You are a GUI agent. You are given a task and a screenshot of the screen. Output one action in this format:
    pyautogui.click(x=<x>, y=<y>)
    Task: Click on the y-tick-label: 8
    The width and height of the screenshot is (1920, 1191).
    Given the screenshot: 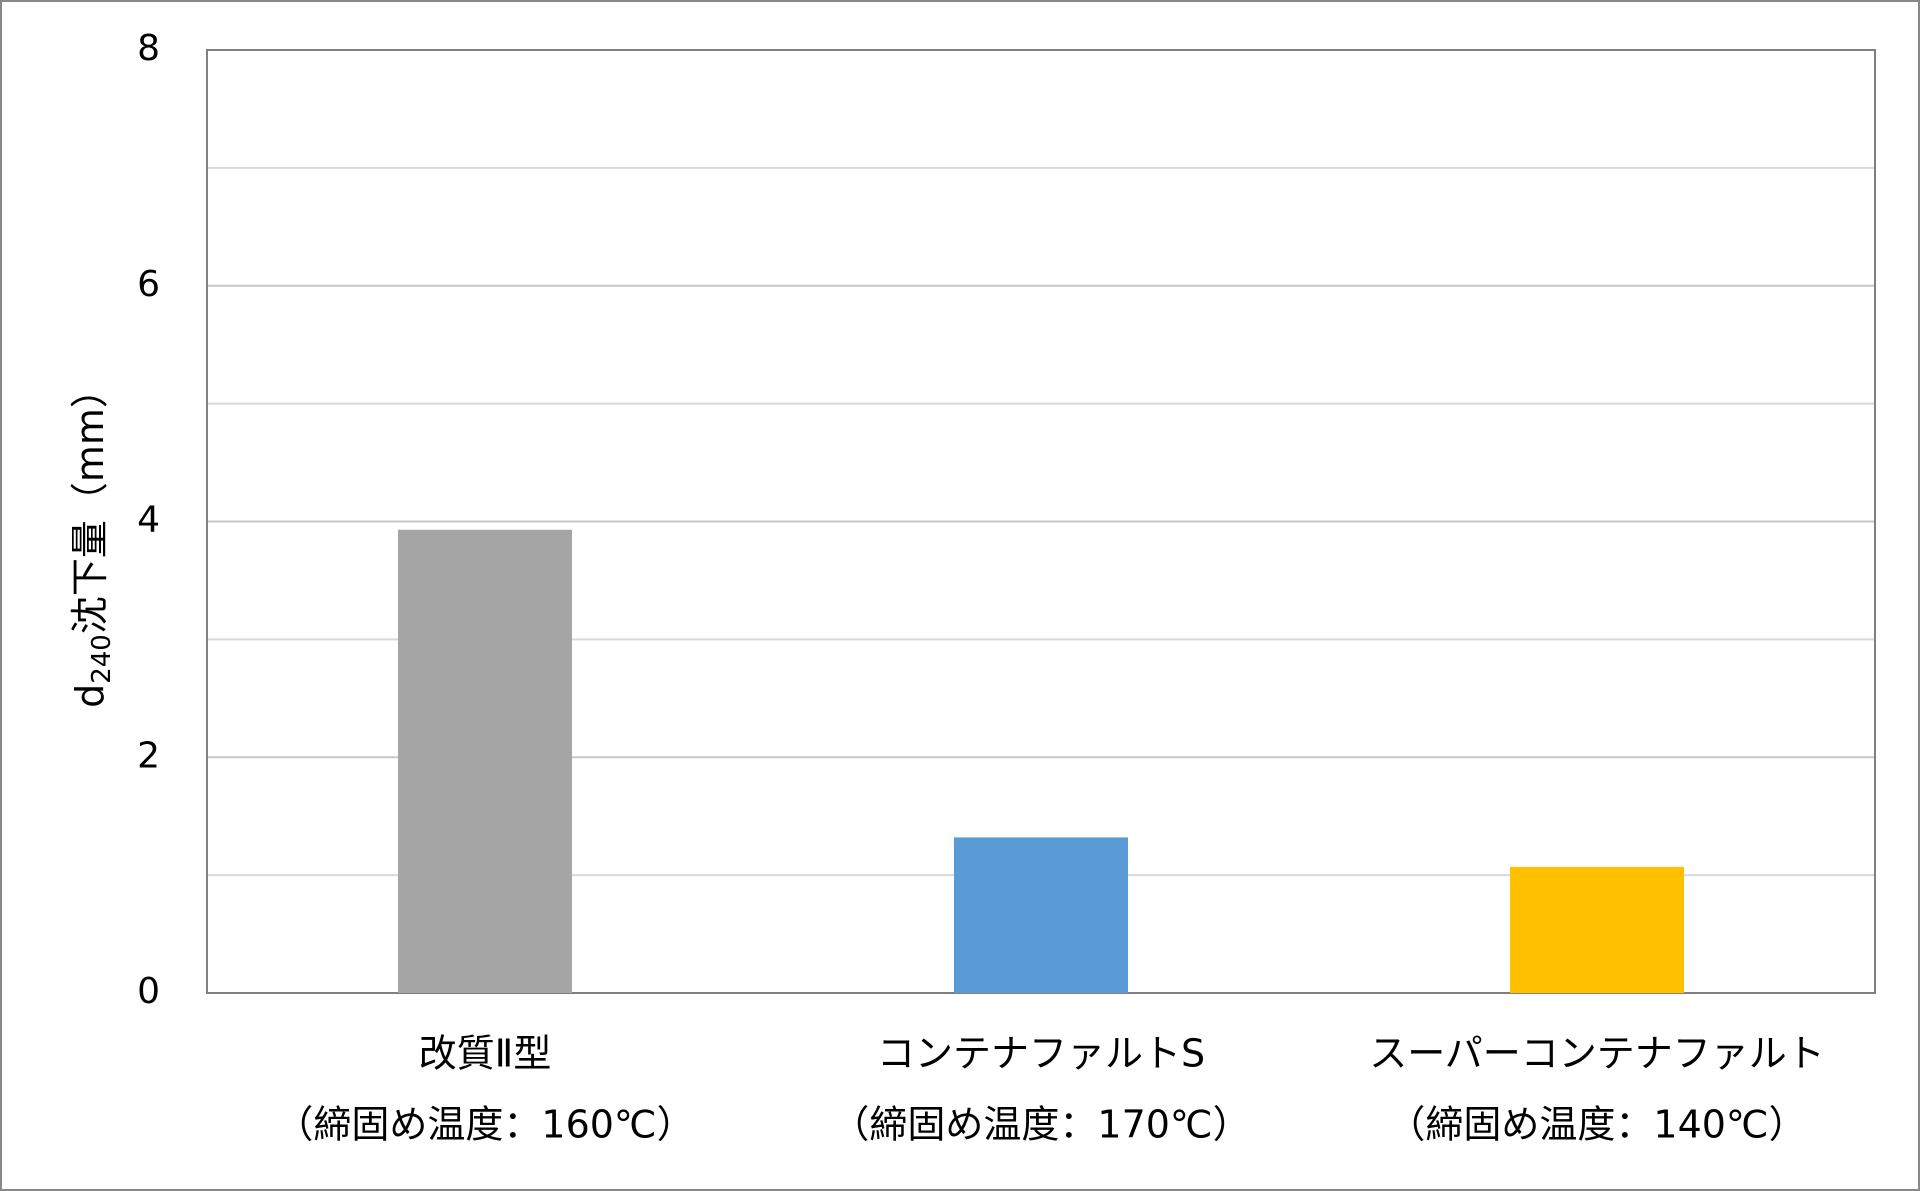 What is the action you would take?
    pyautogui.click(x=148, y=48)
    